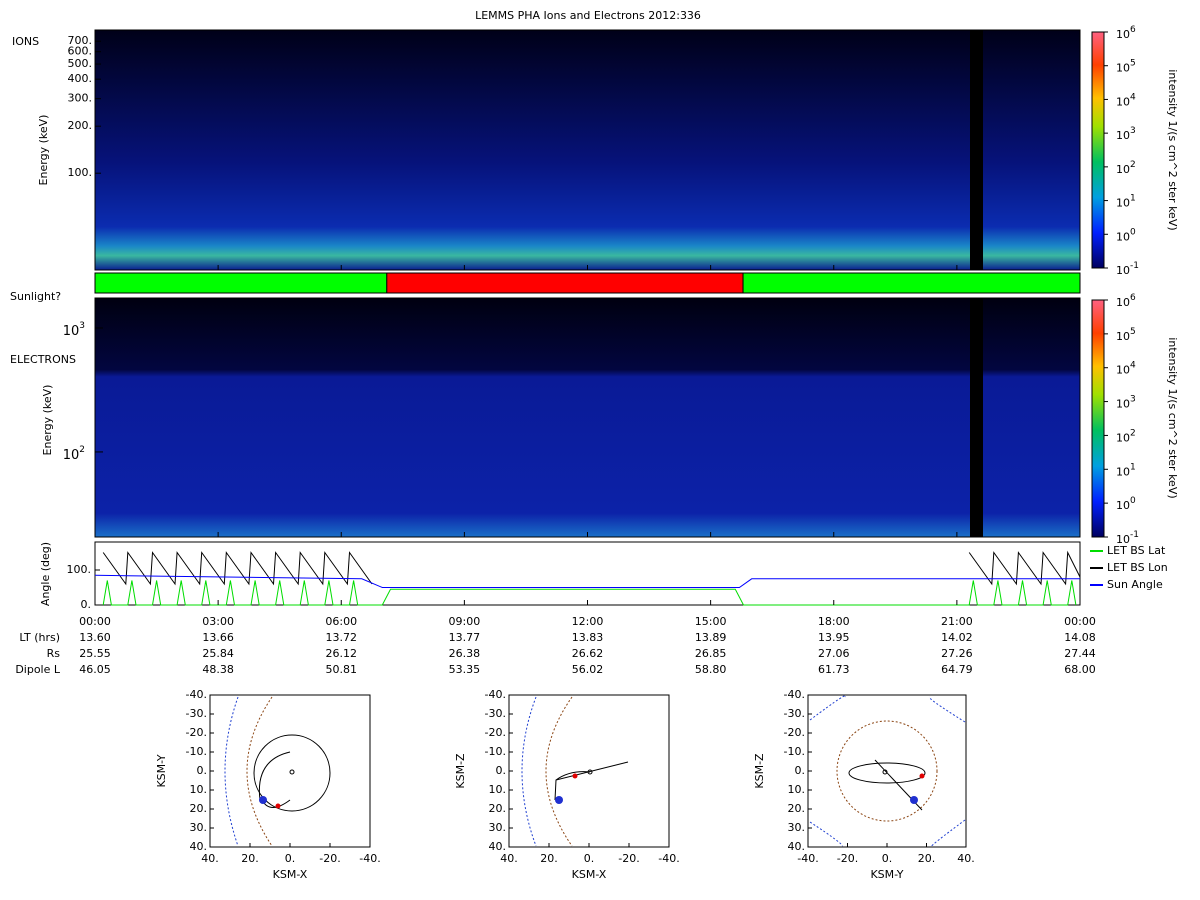 Image resolution: width=1200 pixels, height=900 pixels. I want to click on tick-exponent: 6, so click(1133, 298).